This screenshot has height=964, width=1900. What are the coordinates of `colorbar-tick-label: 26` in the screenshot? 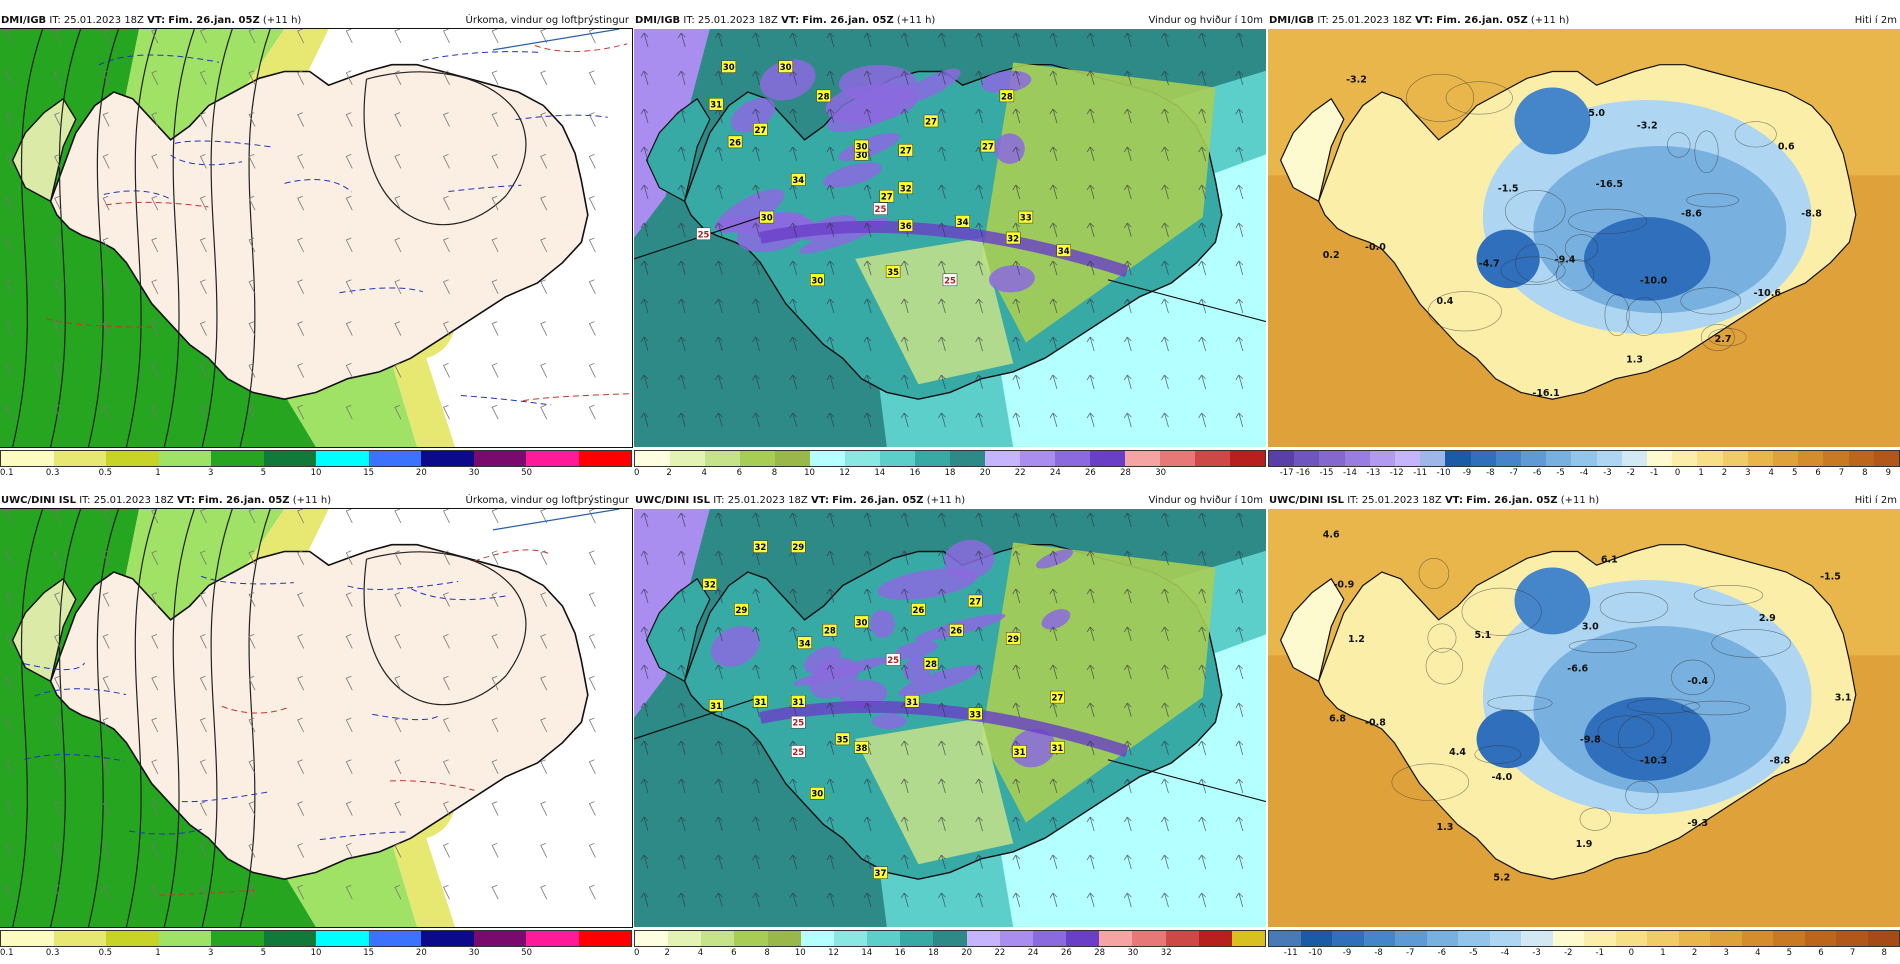 It's located at (1090, 473).